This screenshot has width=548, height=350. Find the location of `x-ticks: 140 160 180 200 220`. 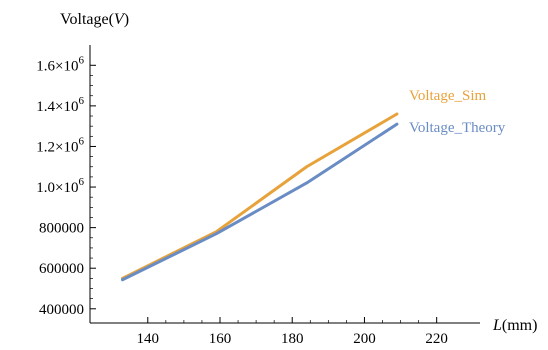

x-ticks: 140 160 180 200 220 is located at coordinates (292, 332).